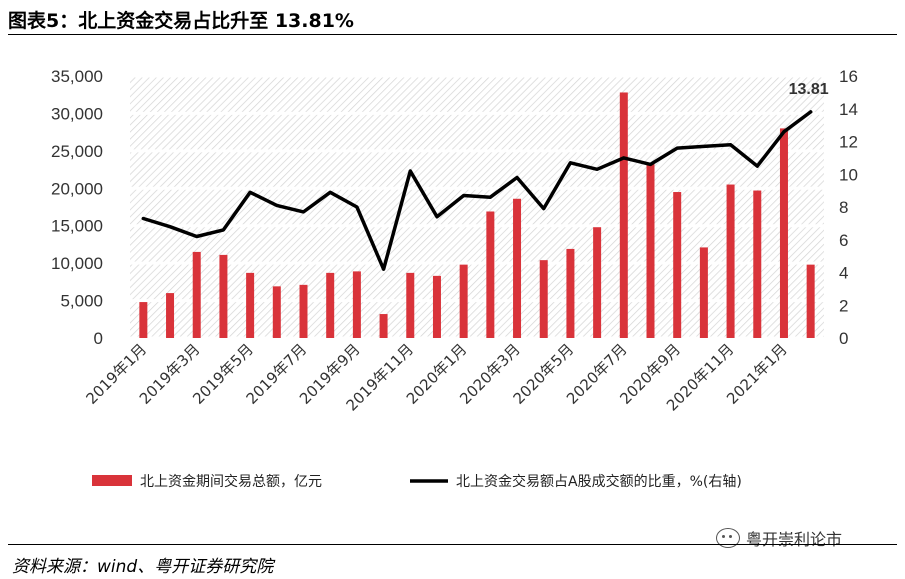 The height and width of the screenshot is (579, 905). Describe the element at coordinates (181, 21) in the screenshot. I see `chart-title: 图表5：北上资金交易占比升至 13.81%` at that location.